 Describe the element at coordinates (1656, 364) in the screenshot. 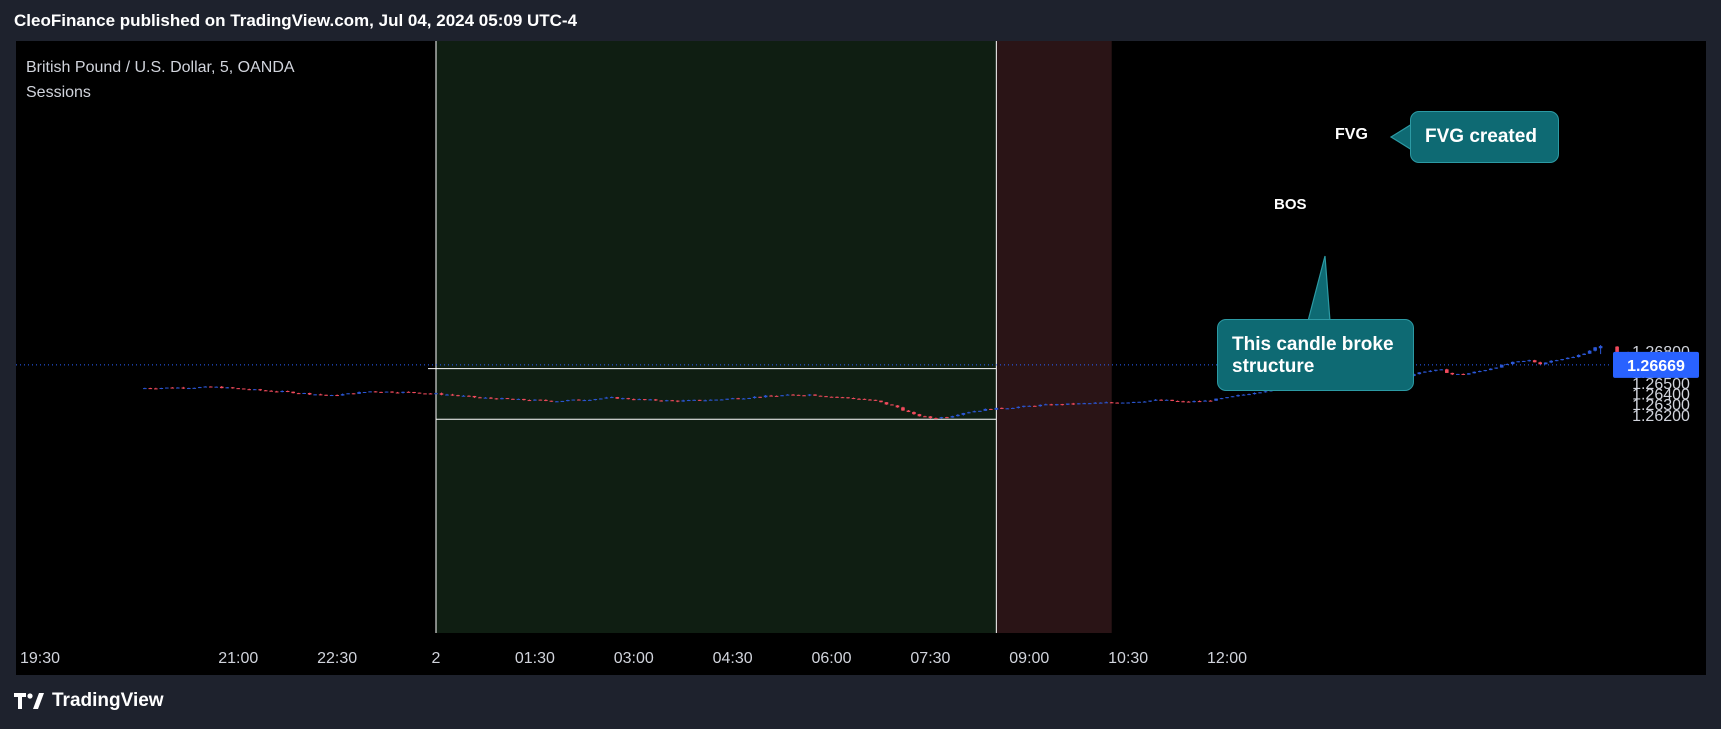

I see `last-price-badge` at that location.